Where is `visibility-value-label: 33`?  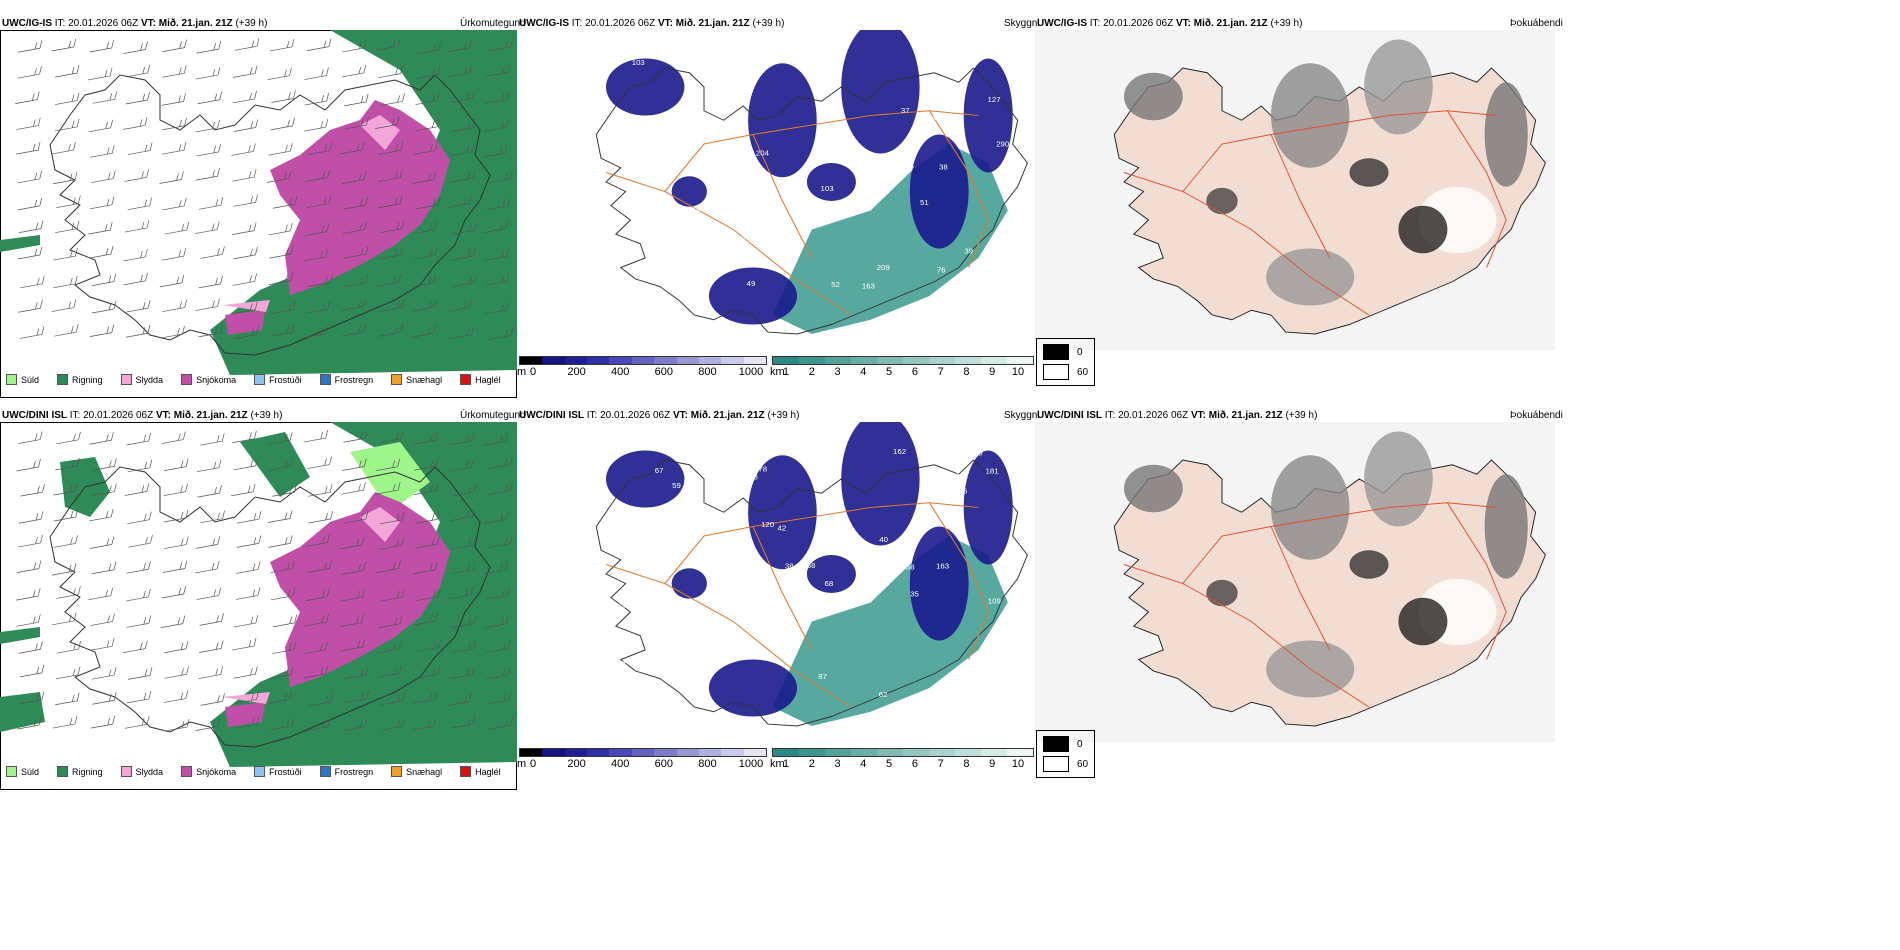
visibility-value-label: 33 is located at coordinates (621, 663).